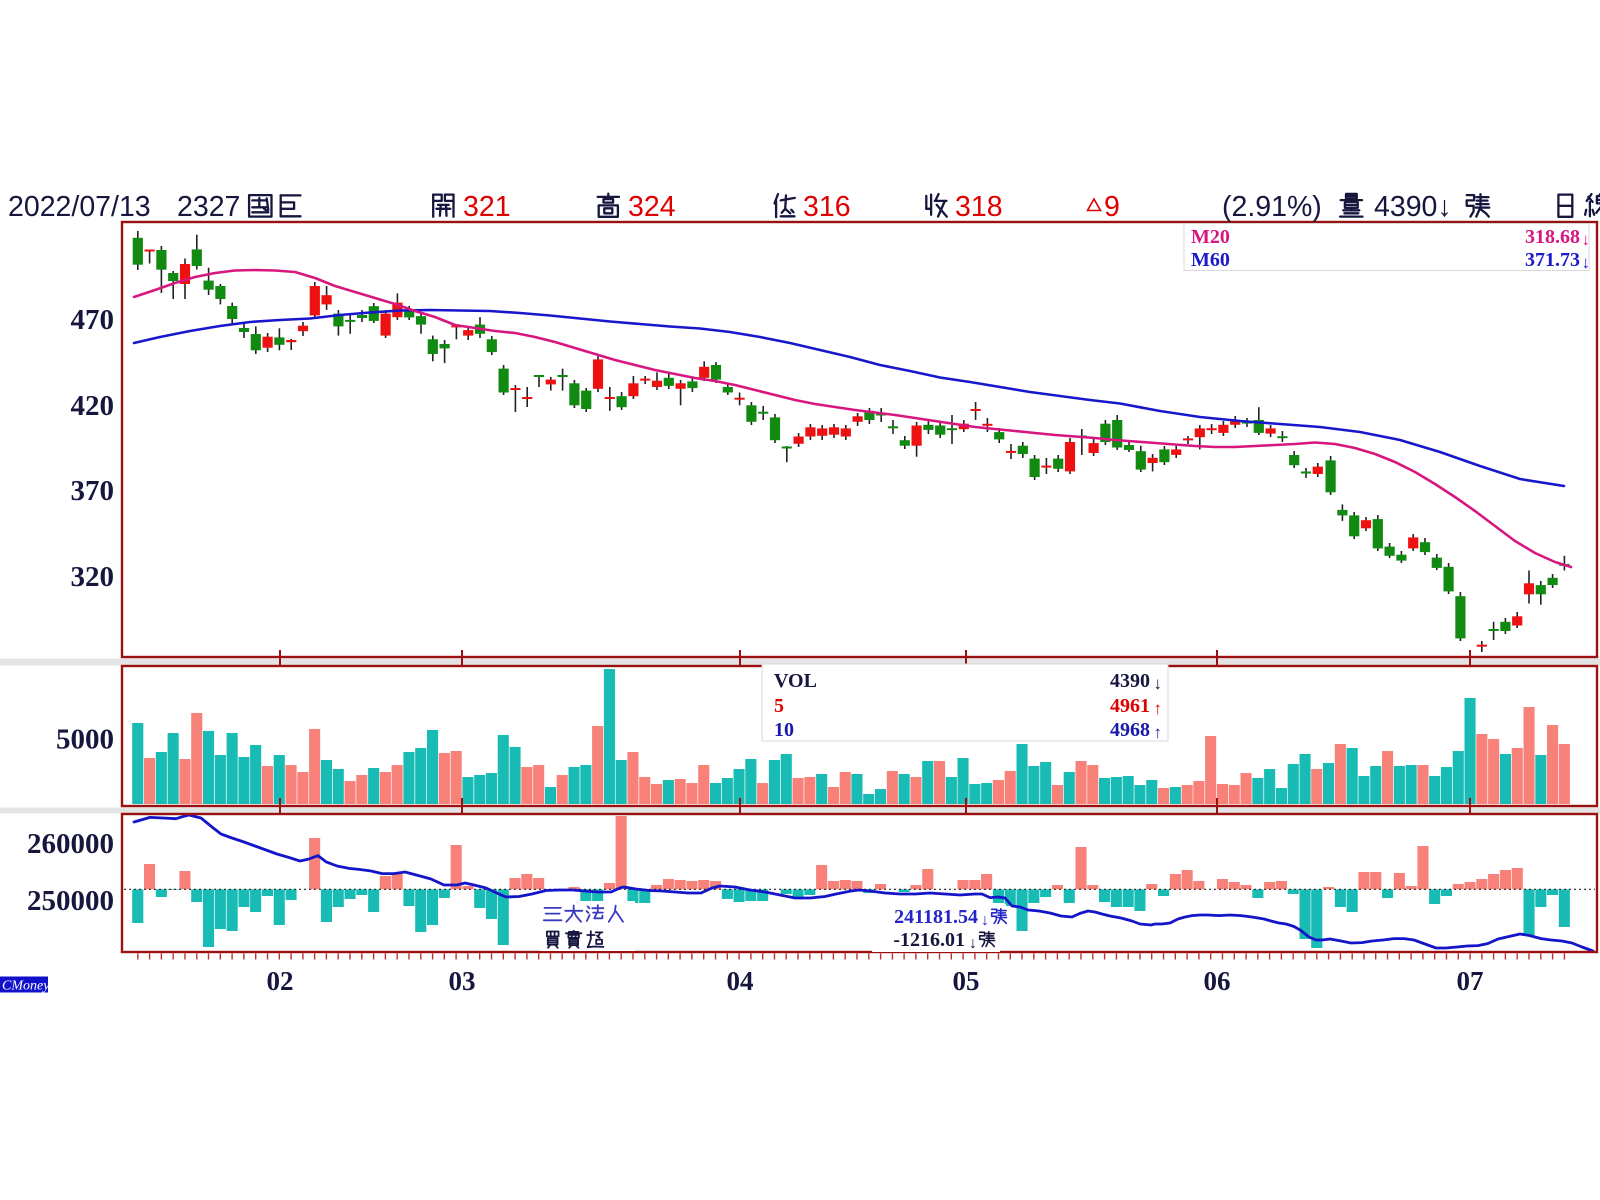 The width and height of the screenshot is (1600, 1200). I want to click on svg-text: 4390, so click(1130, 681).